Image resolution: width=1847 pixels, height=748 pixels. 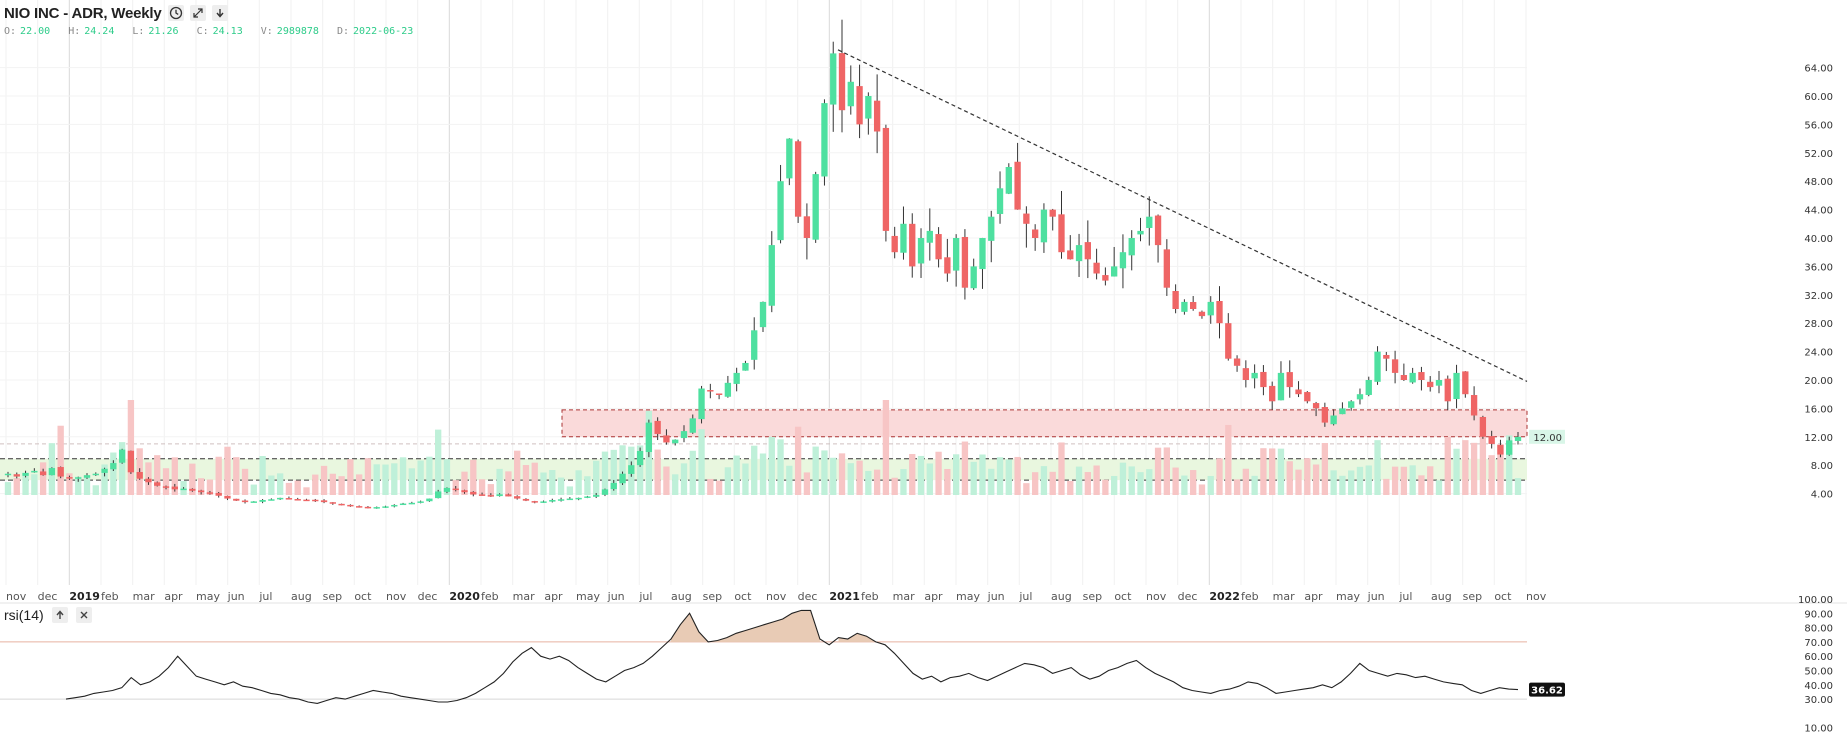 I want to click on price-tick-label: 60.00, so click(x=1818, y=97).